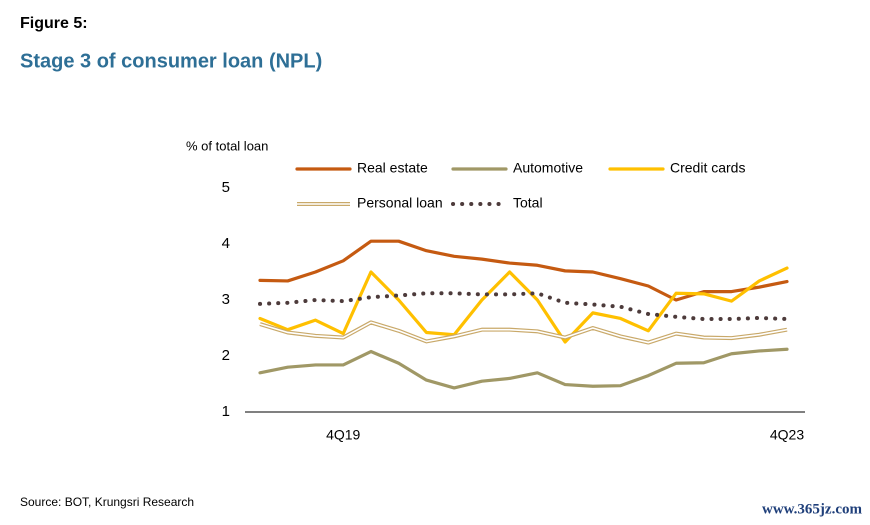 The height and width of the screenshot is (525, 870). What do you see at coordinates (226, 243) in the screenshot?
I see `y-tick-label: 4` at bounding box center [226, 243].